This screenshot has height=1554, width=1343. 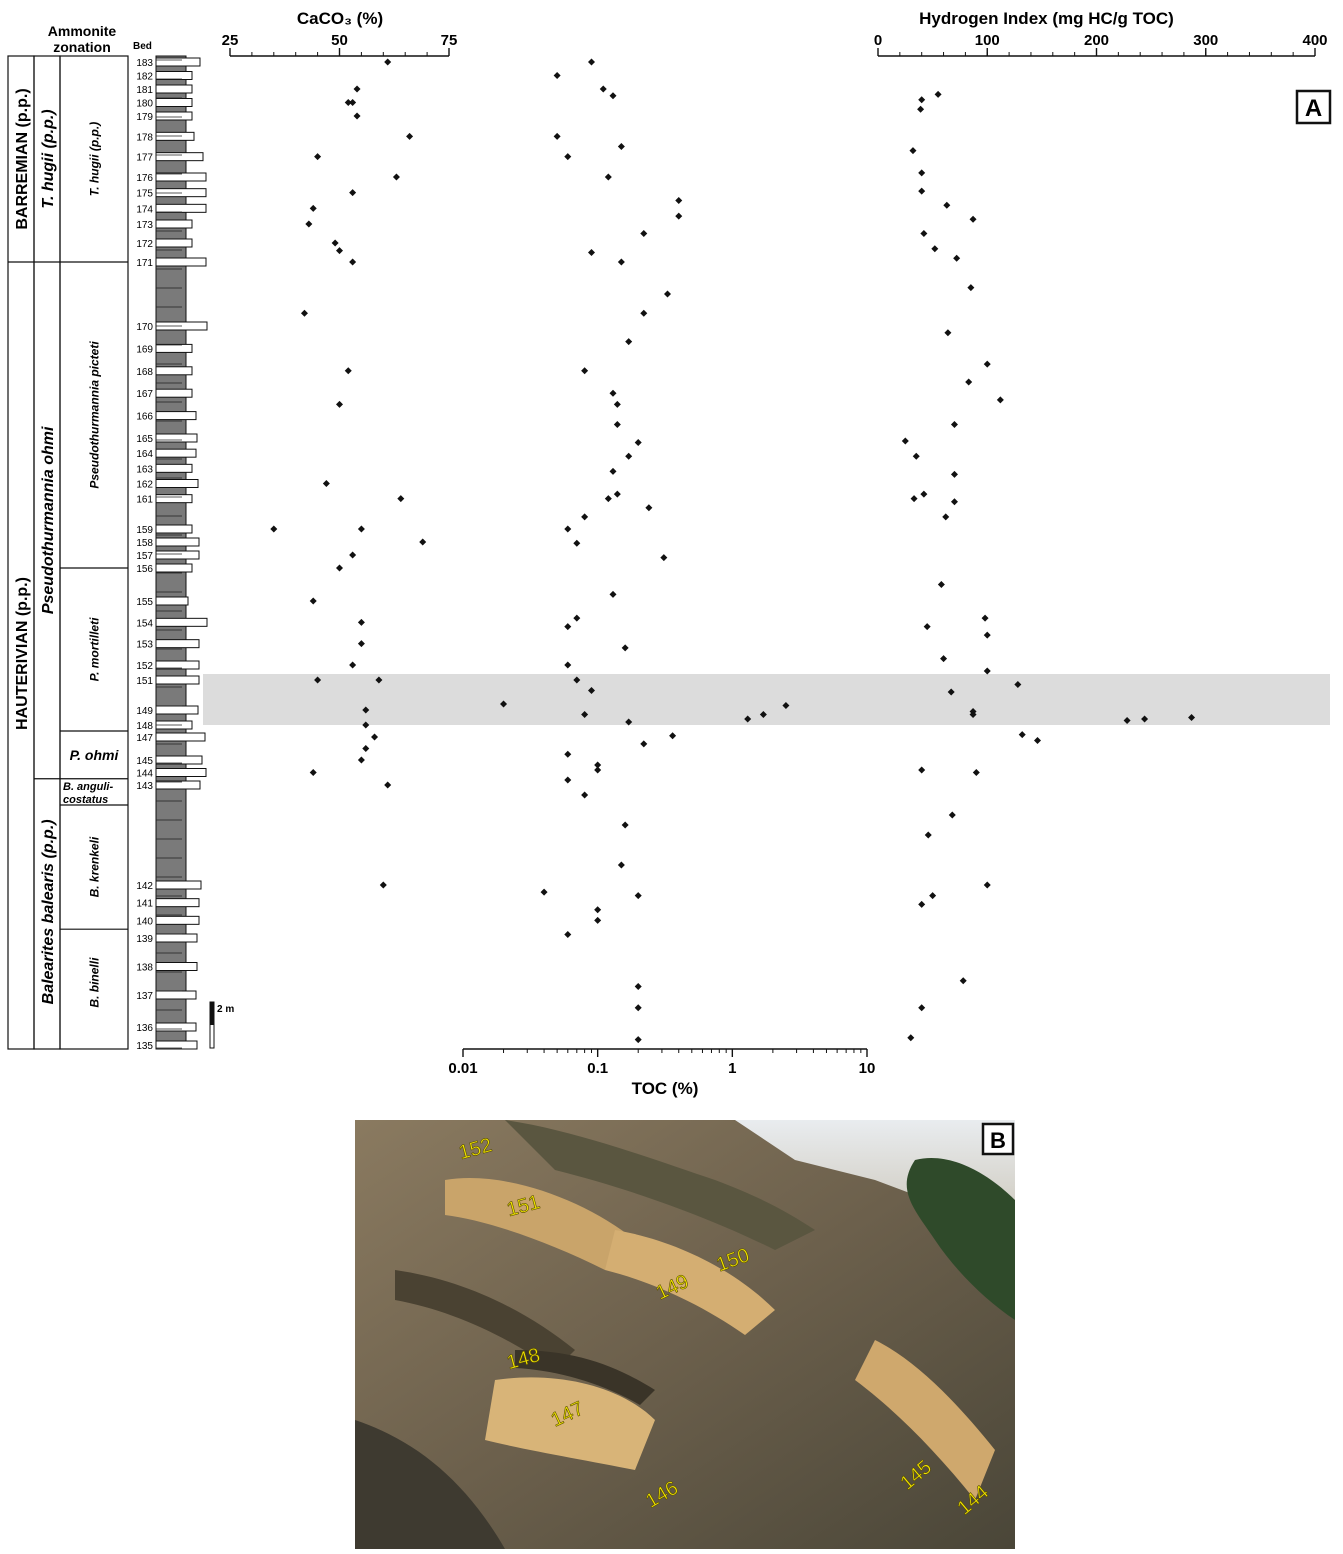 I want to click on scale-bar-label: 2 m, so click(x=225, y=1009).